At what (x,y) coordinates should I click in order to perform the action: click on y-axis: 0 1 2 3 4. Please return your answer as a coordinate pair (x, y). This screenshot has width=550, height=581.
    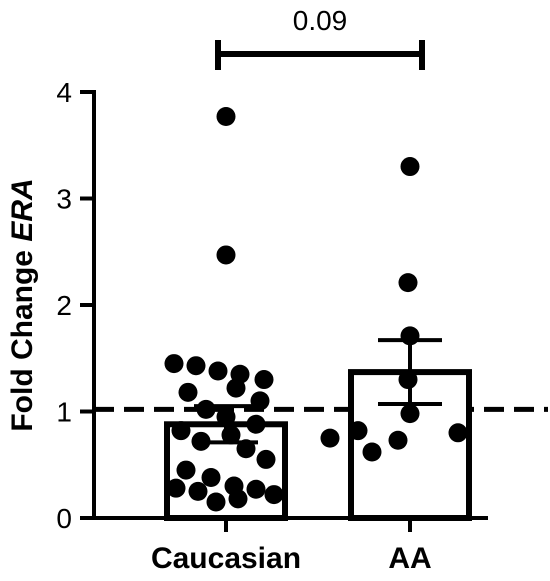
    Looking at the image, I should click on (76, 305).